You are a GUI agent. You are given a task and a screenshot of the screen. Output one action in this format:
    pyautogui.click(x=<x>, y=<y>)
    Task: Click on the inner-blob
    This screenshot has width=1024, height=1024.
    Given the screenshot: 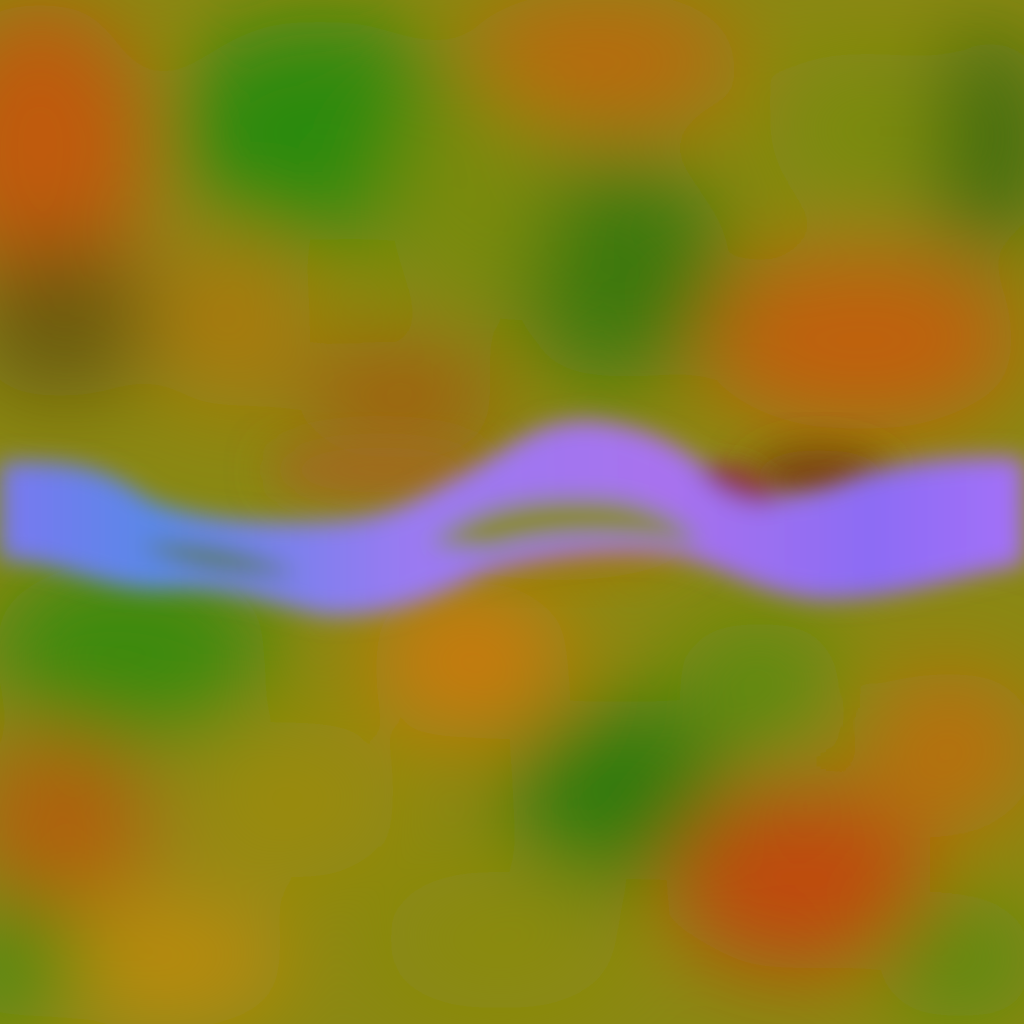 What is the action you would take?
    pyautogui.click(x=380, y=470)
    